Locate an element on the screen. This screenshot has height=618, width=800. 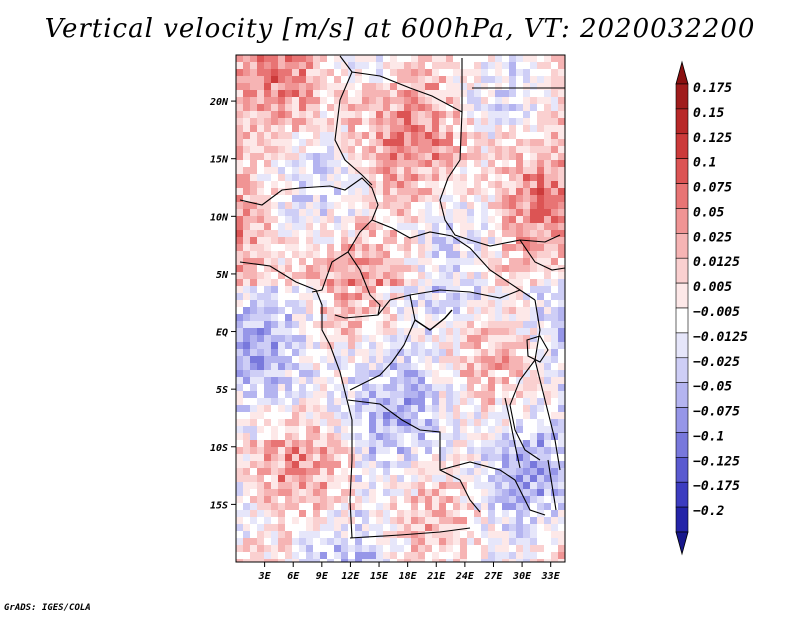
x-tick-label: 9E is located at coordinates (322, 576).